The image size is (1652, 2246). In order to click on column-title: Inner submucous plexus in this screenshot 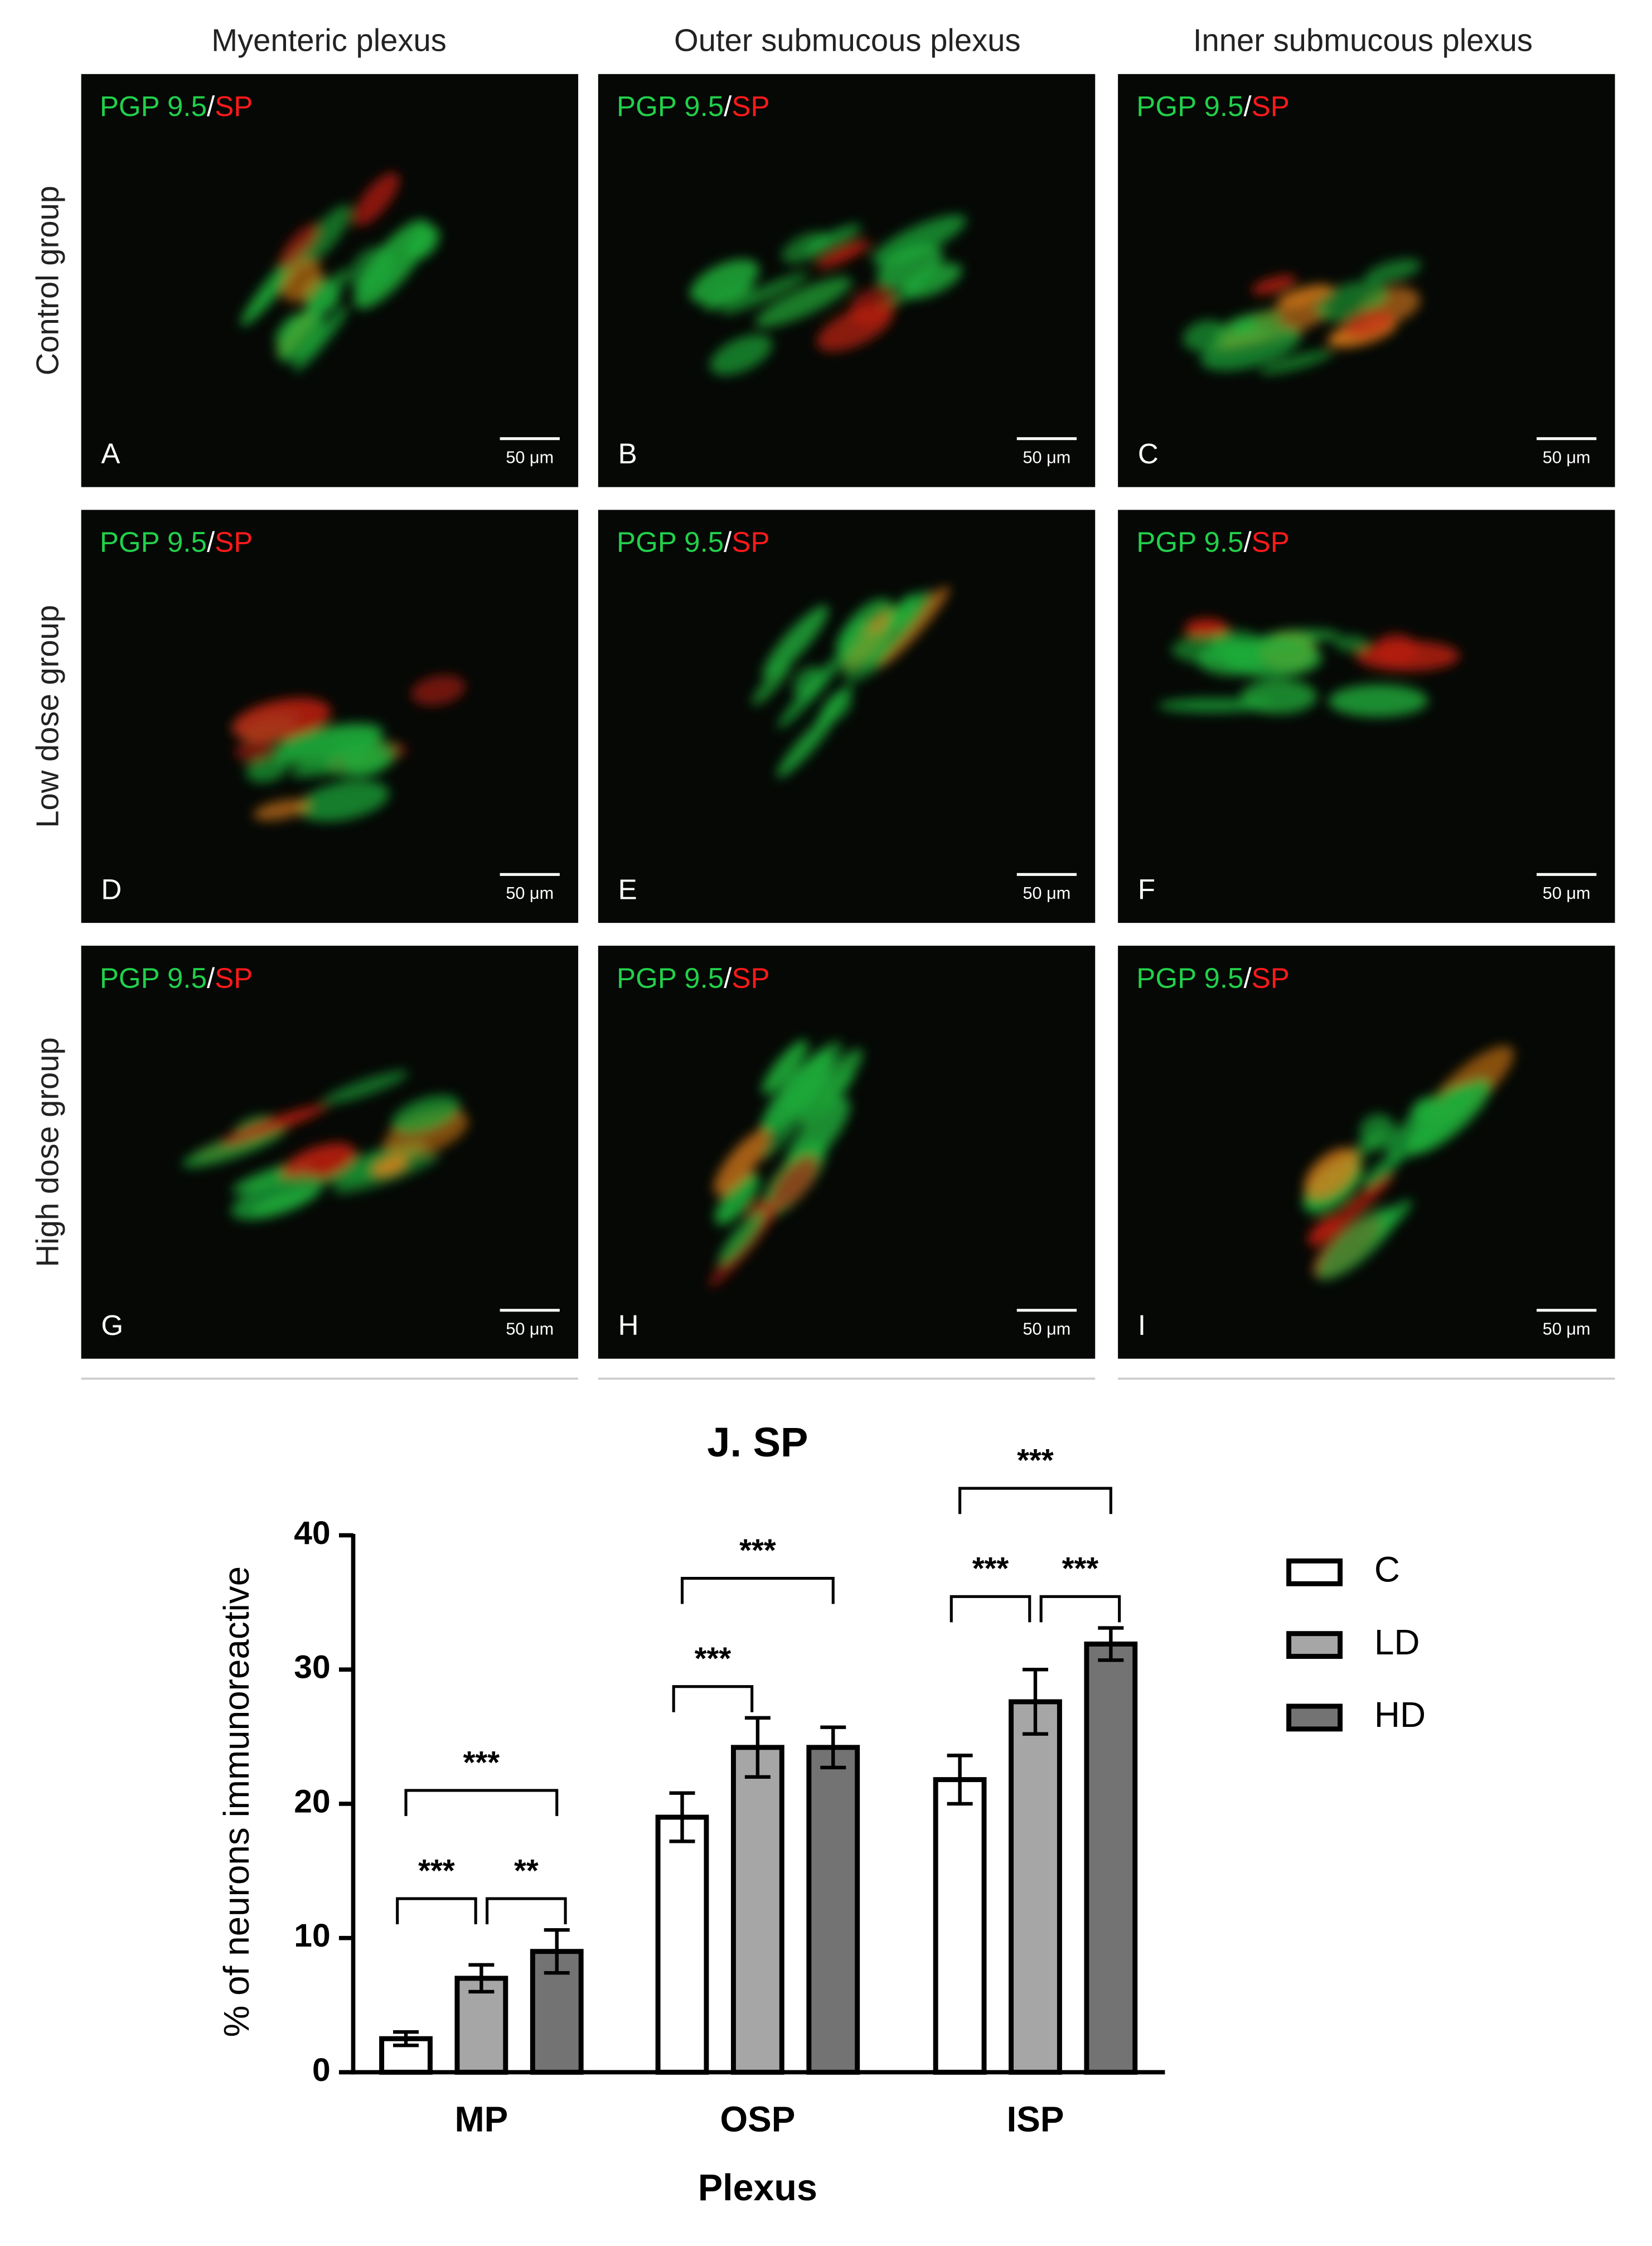, I will do `click(1363, 39)`.